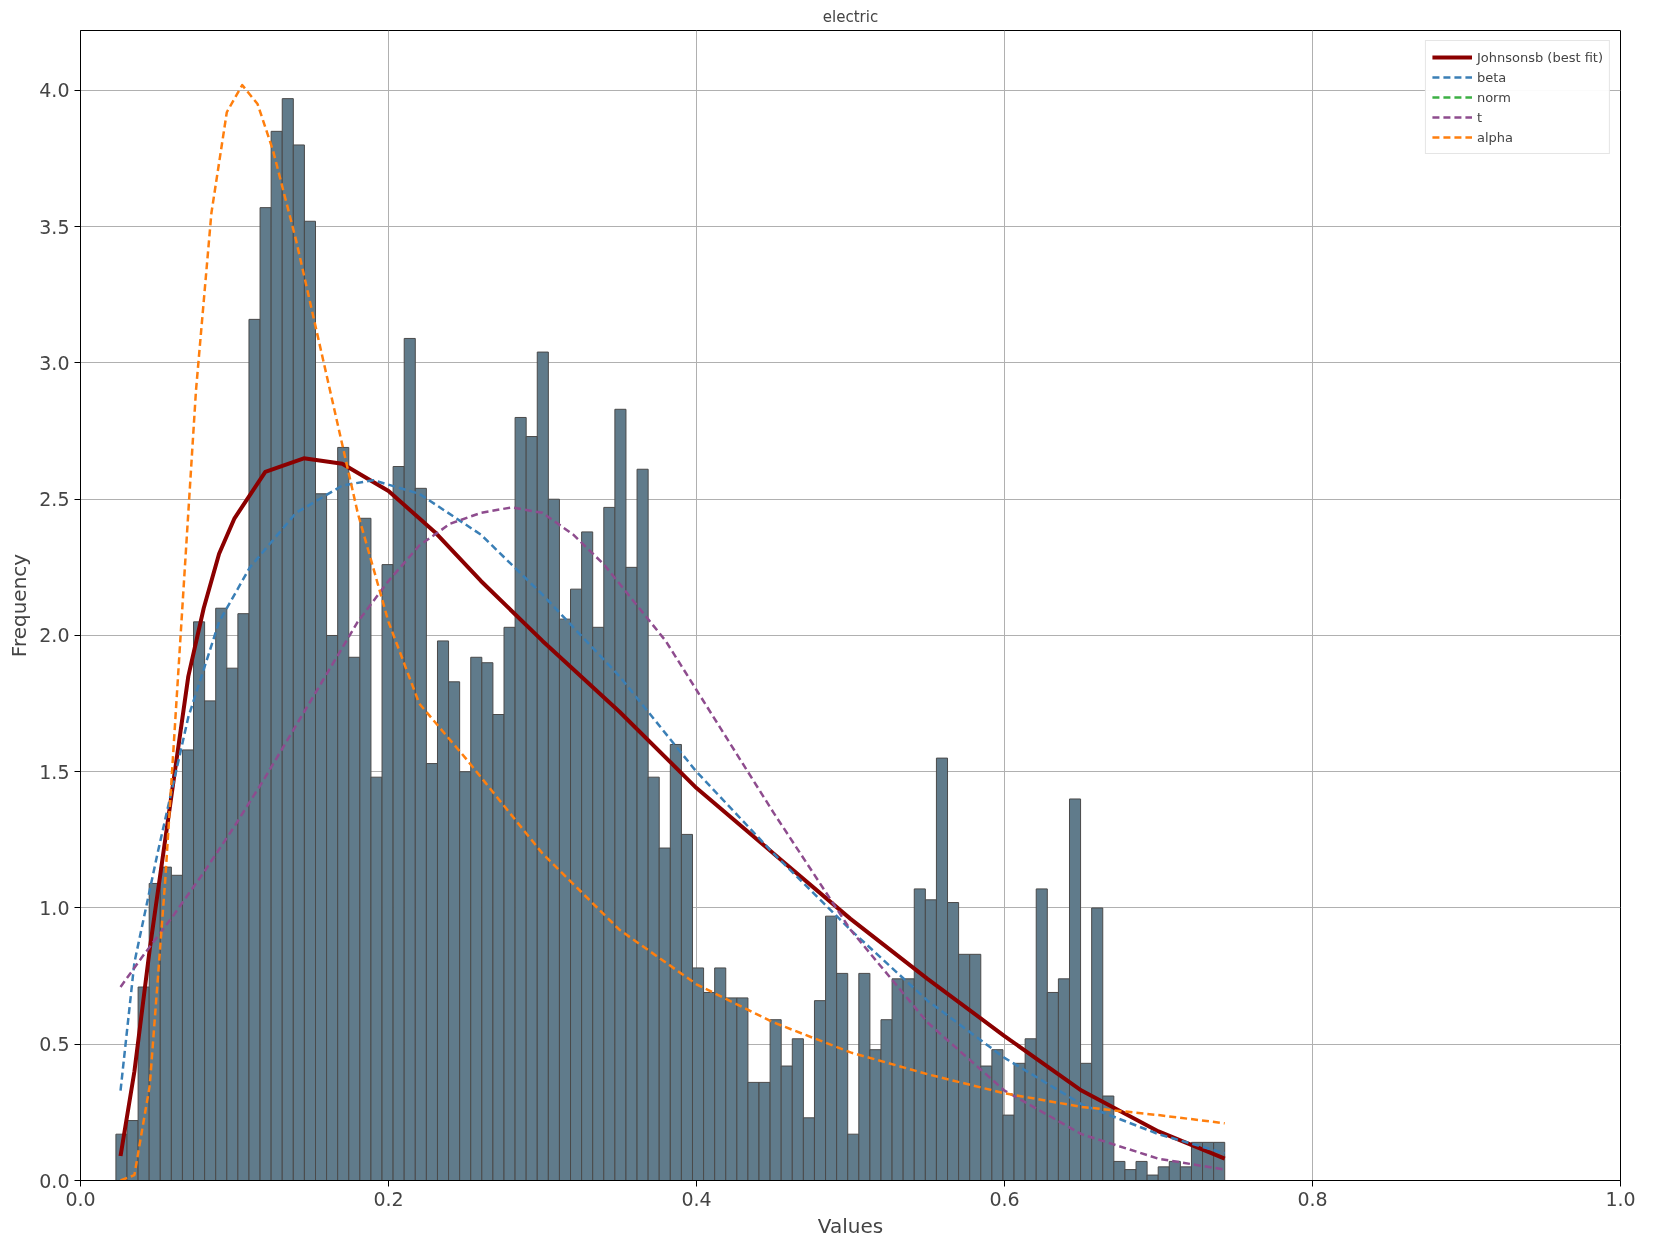 The image size is (1658, 1252). Describe the element at coordinates (19, 605) in the screenshot. I see `y-axis-title: Frequency` at that location.